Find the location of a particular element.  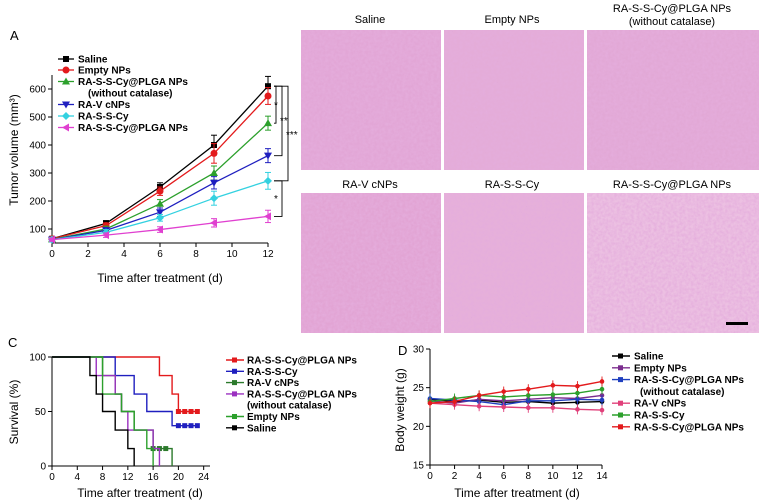

significance-label: *** is located at coordinates (292, 135).